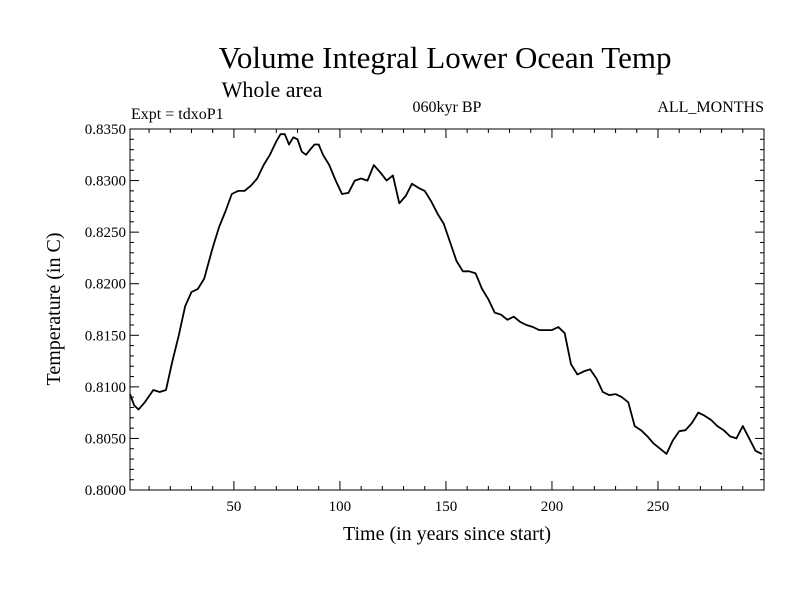 The height and width of the screenshot is (600, 800). I want to click on x-axis-label: Time (in years since start), so click(447, 534).